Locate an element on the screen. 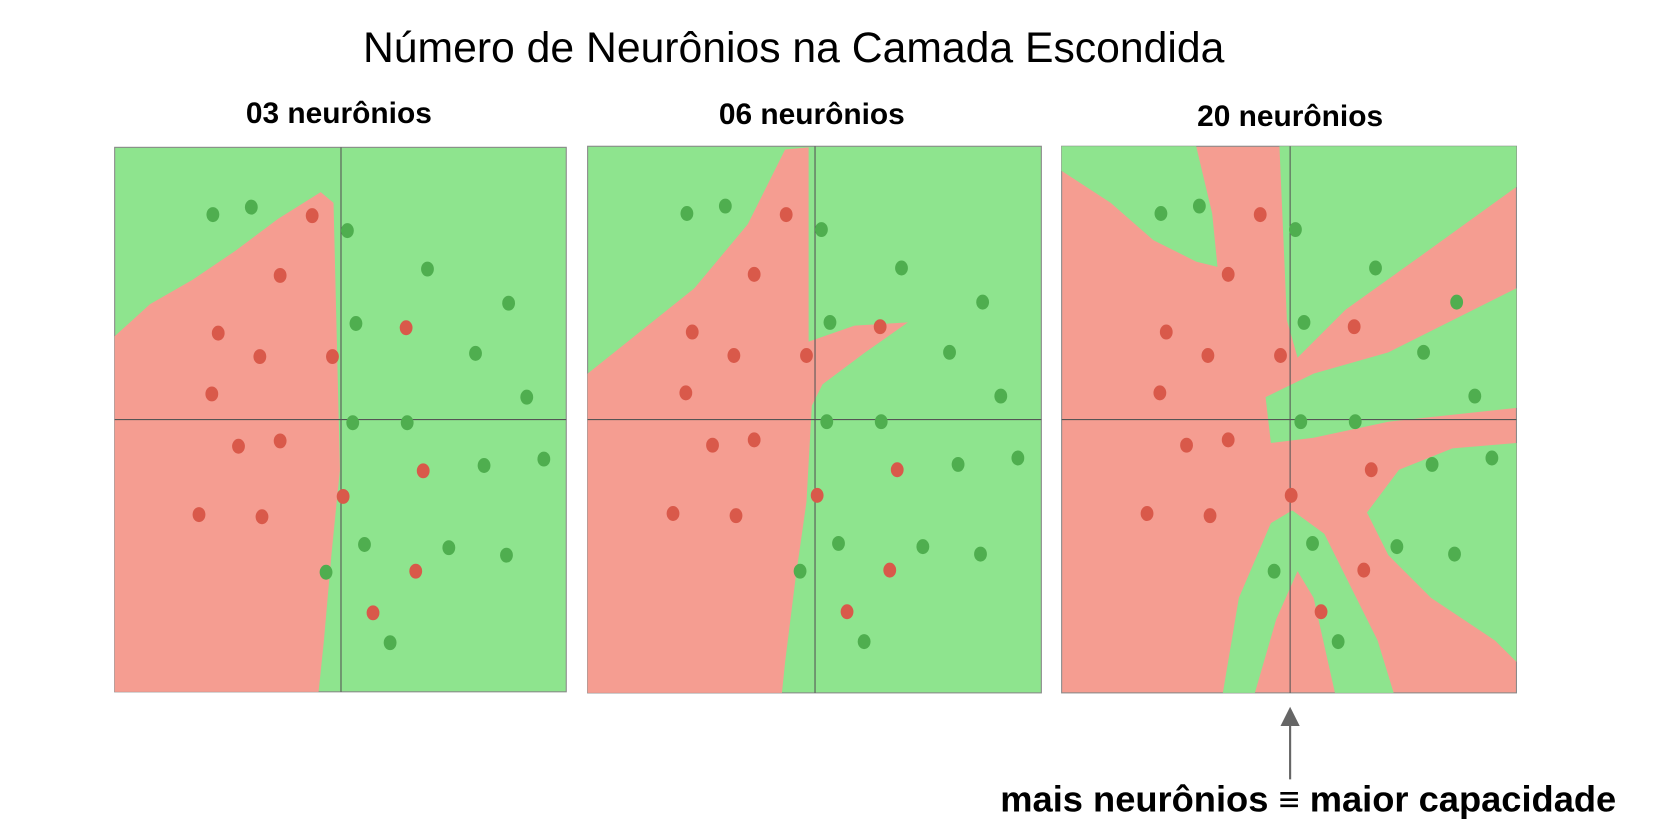 The width and height of the screenshot is (1661, 821). arrow-head is located at coordinates (1290, 716).